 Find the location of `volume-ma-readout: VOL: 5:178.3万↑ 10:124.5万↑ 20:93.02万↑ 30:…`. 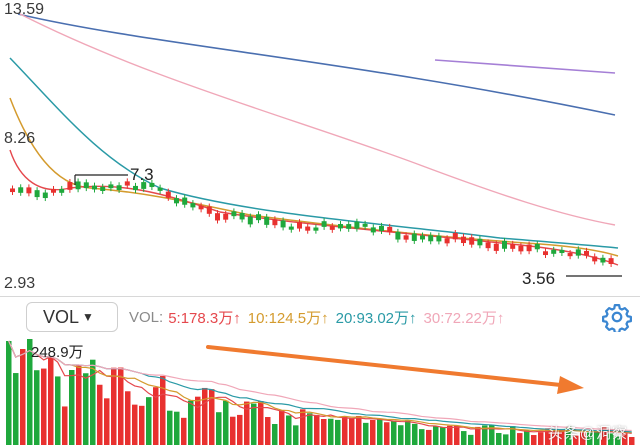

volume-ma-readout: VOL: 5:178.3万↑ 10:124.5万↑ 20:93.02万↑ 30:… is located at coordinates (320, 317).